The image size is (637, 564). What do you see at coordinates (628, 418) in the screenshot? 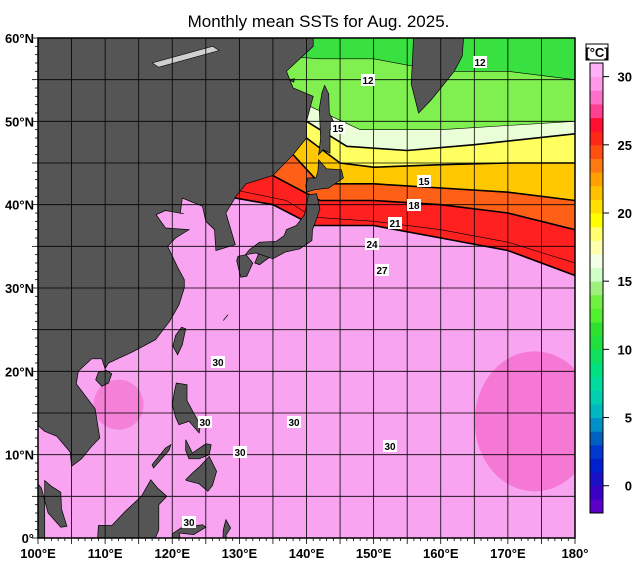
I see `colorbar-tick-label: 5` at bounding box center [628, 418].